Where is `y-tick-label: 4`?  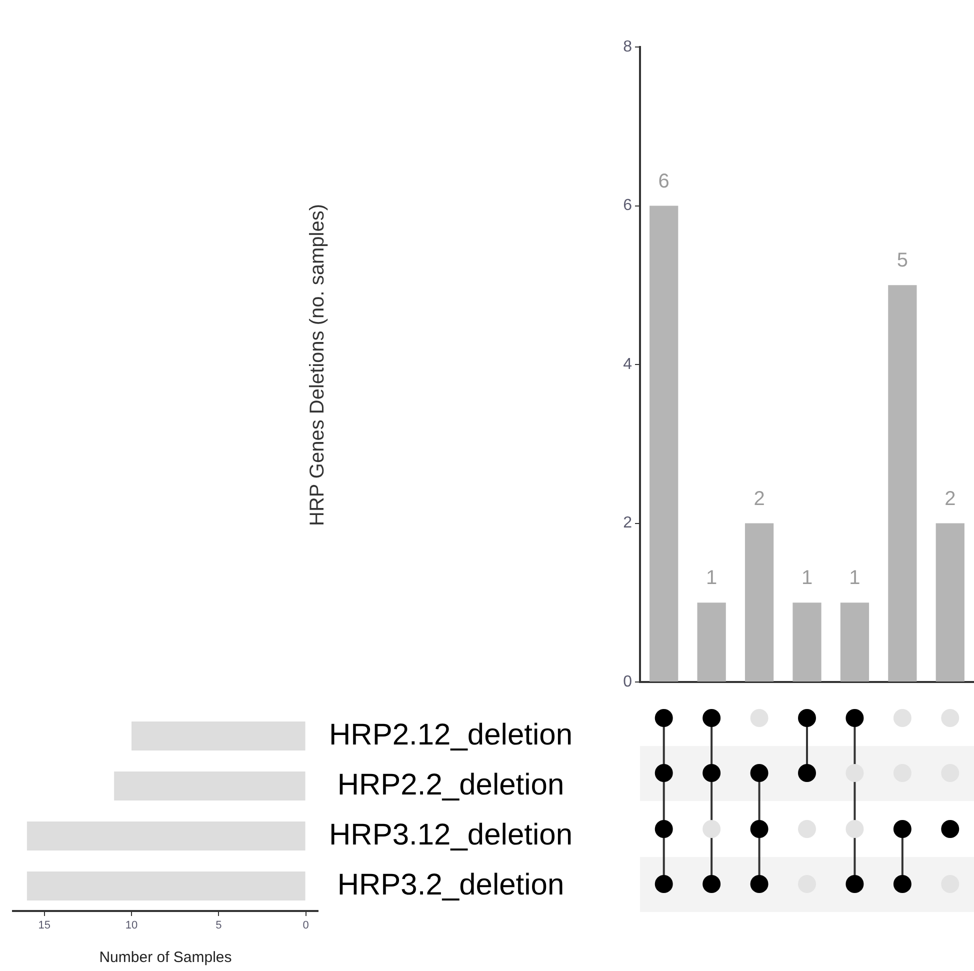
y-tick-label: 4 is located at coordinates (627, 364).